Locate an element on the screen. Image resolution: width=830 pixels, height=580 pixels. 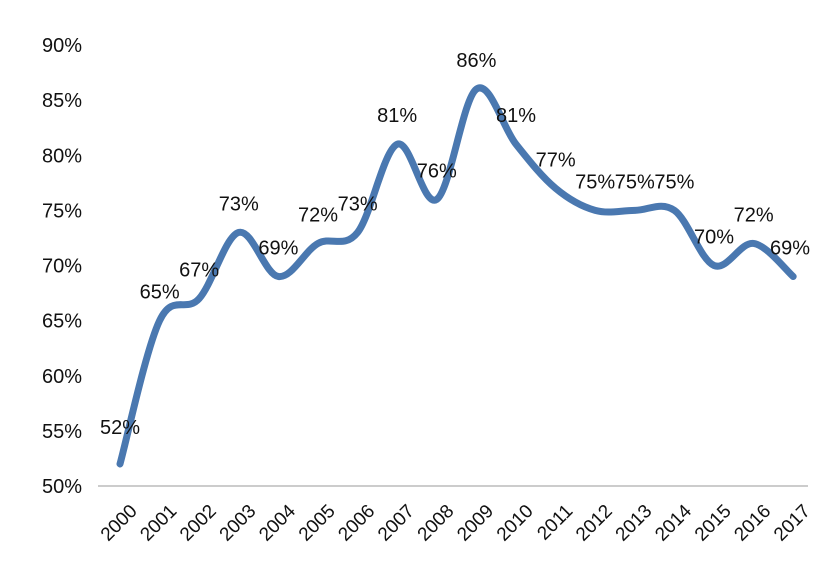
data-label: 76% is located at coordinates (437, 171).